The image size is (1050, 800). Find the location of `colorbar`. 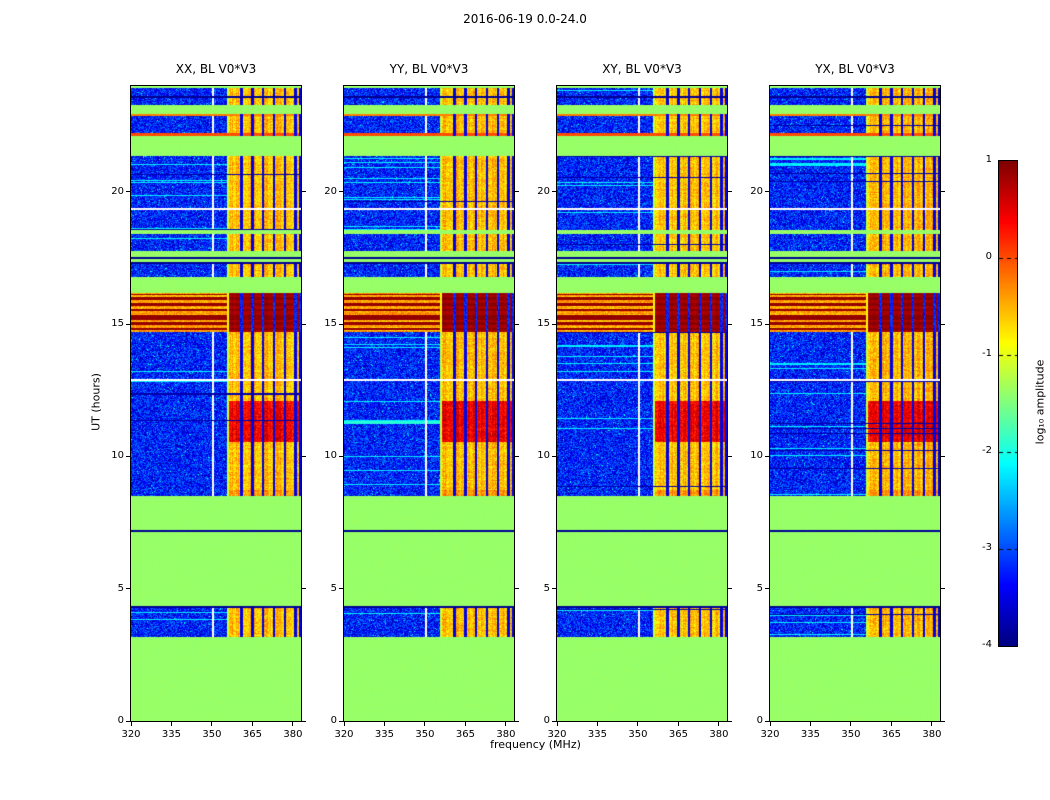

colorbar is located at coordinates (1008, 403).